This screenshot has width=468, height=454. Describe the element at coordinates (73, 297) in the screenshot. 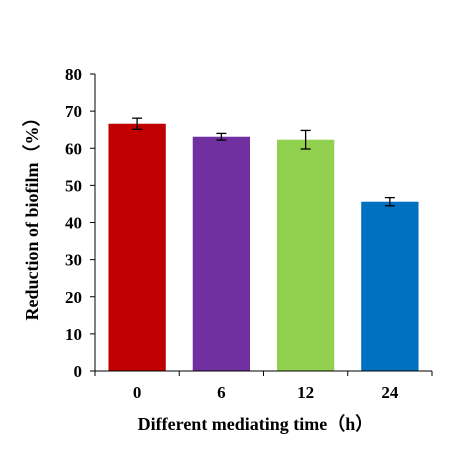

I see `y-tick-label: 20` at that location.